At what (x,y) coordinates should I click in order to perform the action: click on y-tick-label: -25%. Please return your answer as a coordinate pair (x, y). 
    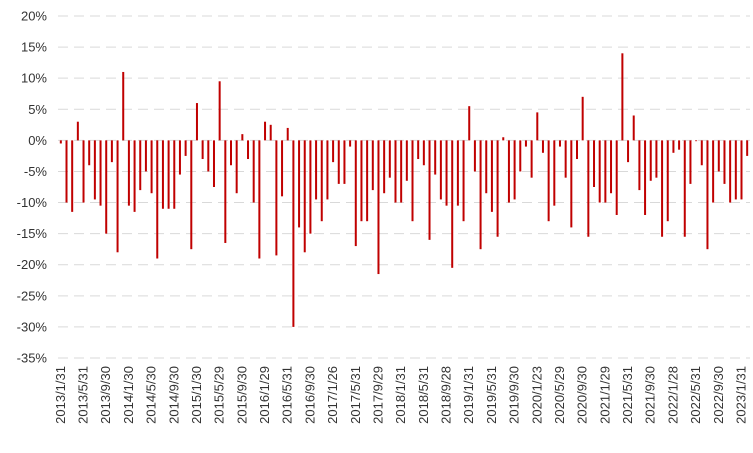
    Looking at the image, I should click on (32, 295).